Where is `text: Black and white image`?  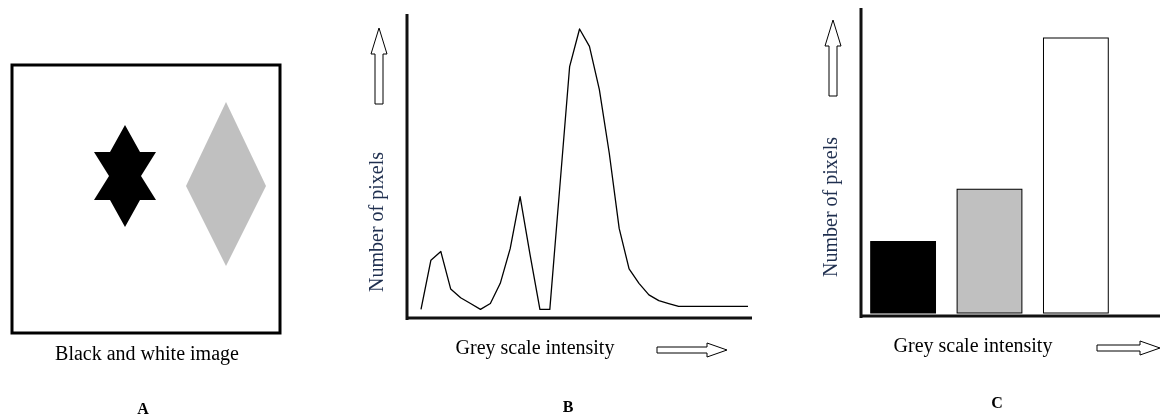 text: Black and white image is located at coordinates (147, 353).